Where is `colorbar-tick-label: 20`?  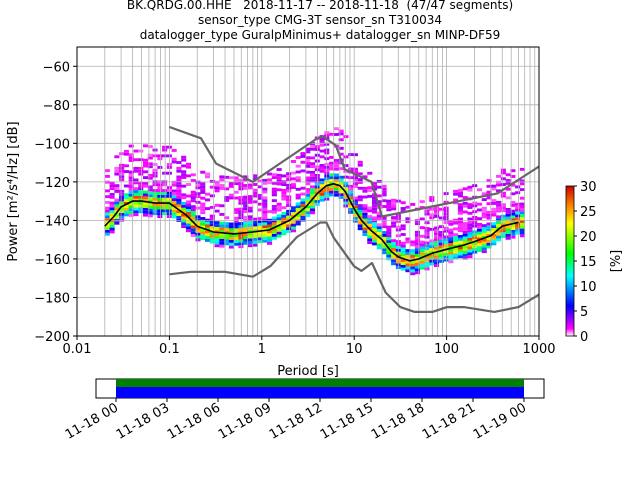
colorbar-tick-label: 20 is located at coordinates (588, 237).